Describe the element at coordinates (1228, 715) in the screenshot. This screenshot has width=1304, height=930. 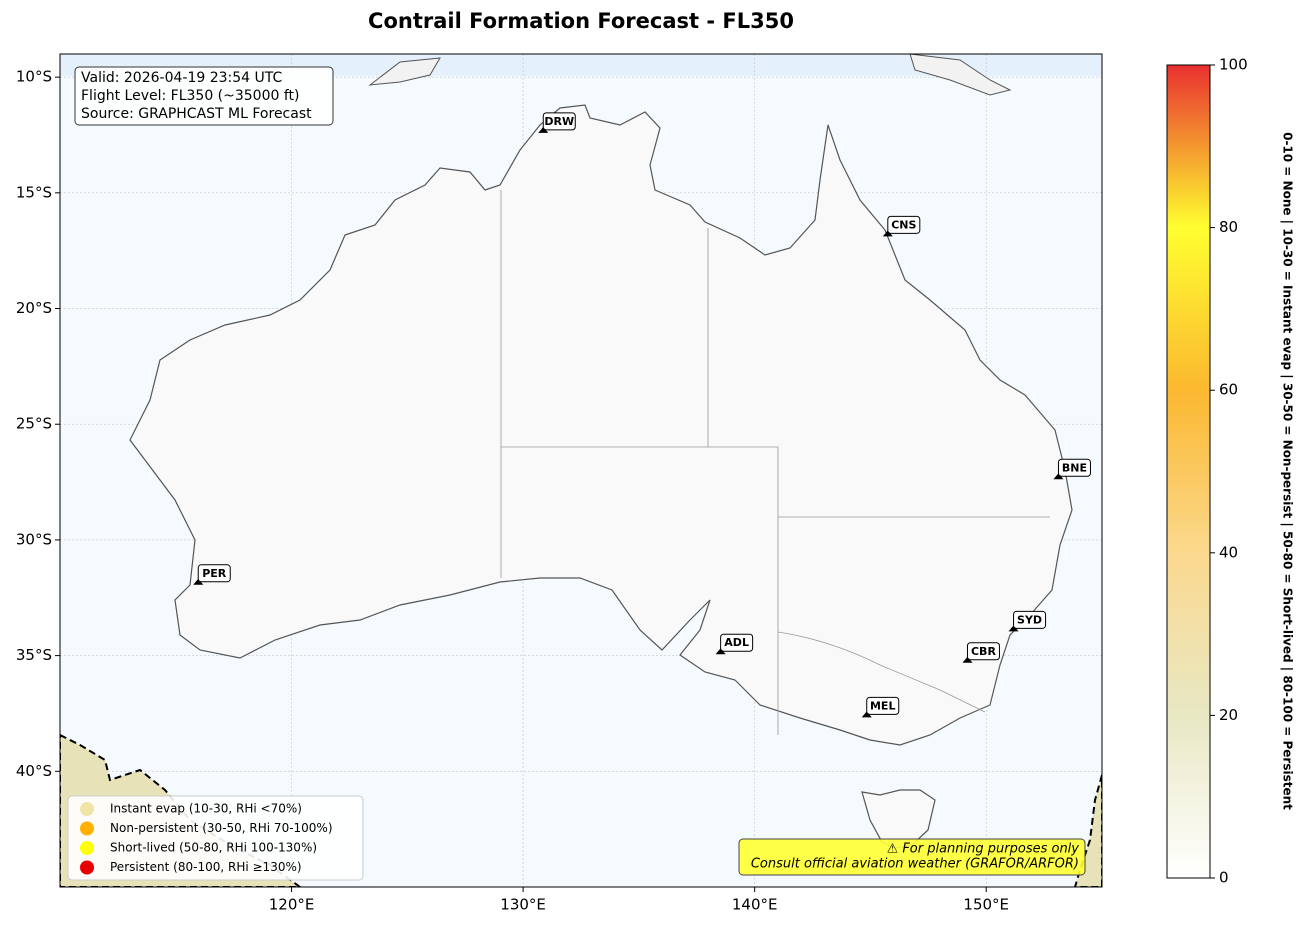
I see `colorbar-tick-label: 20` at that location.